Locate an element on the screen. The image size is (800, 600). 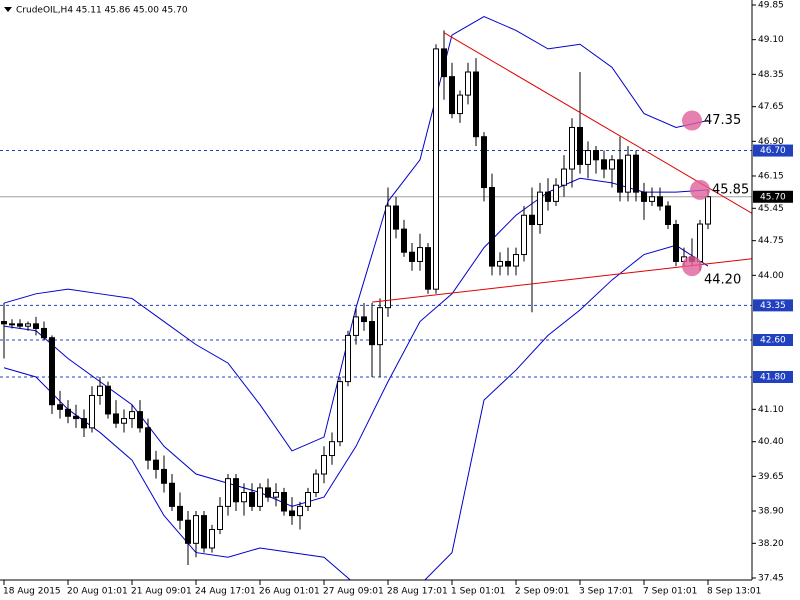
y-tick-label: 48.35 is located at coordinates (771, 75).